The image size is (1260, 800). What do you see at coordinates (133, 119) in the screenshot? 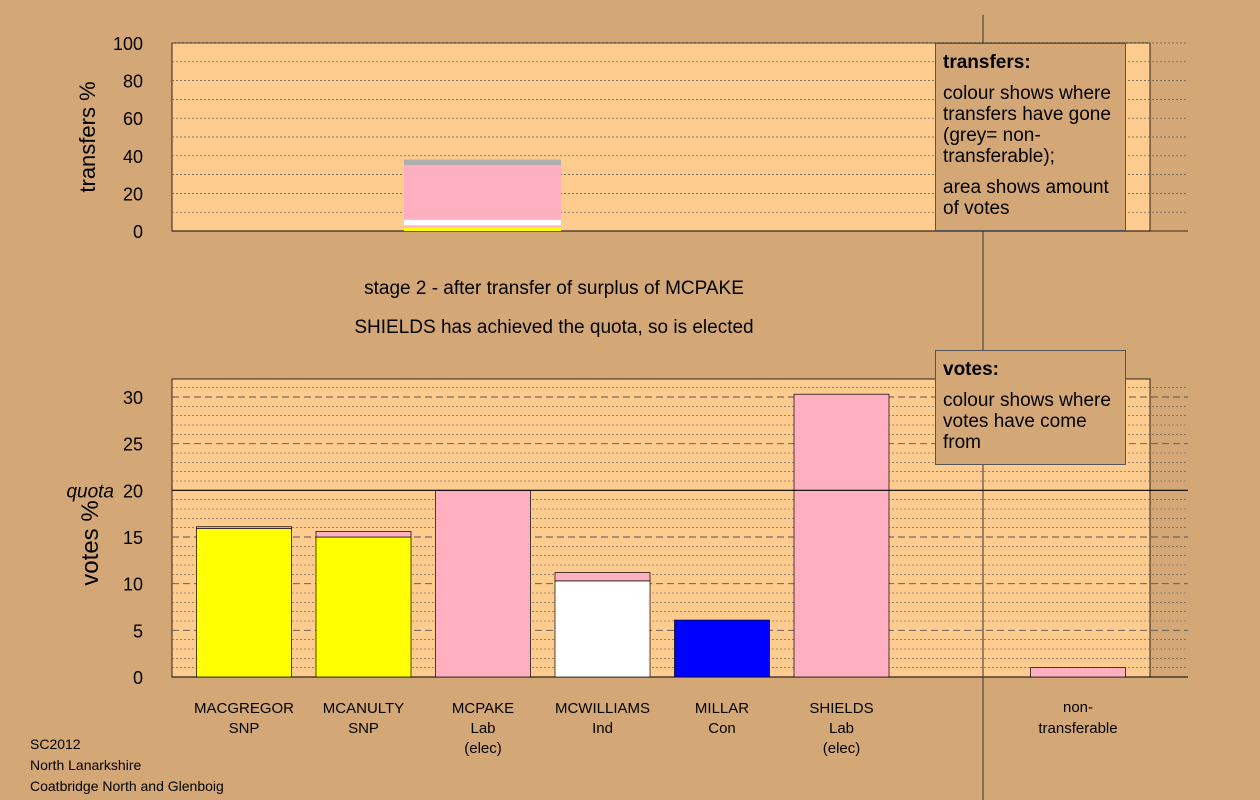
I see `transfers-y-tick-label: 60` at bounding box center [133, 119].